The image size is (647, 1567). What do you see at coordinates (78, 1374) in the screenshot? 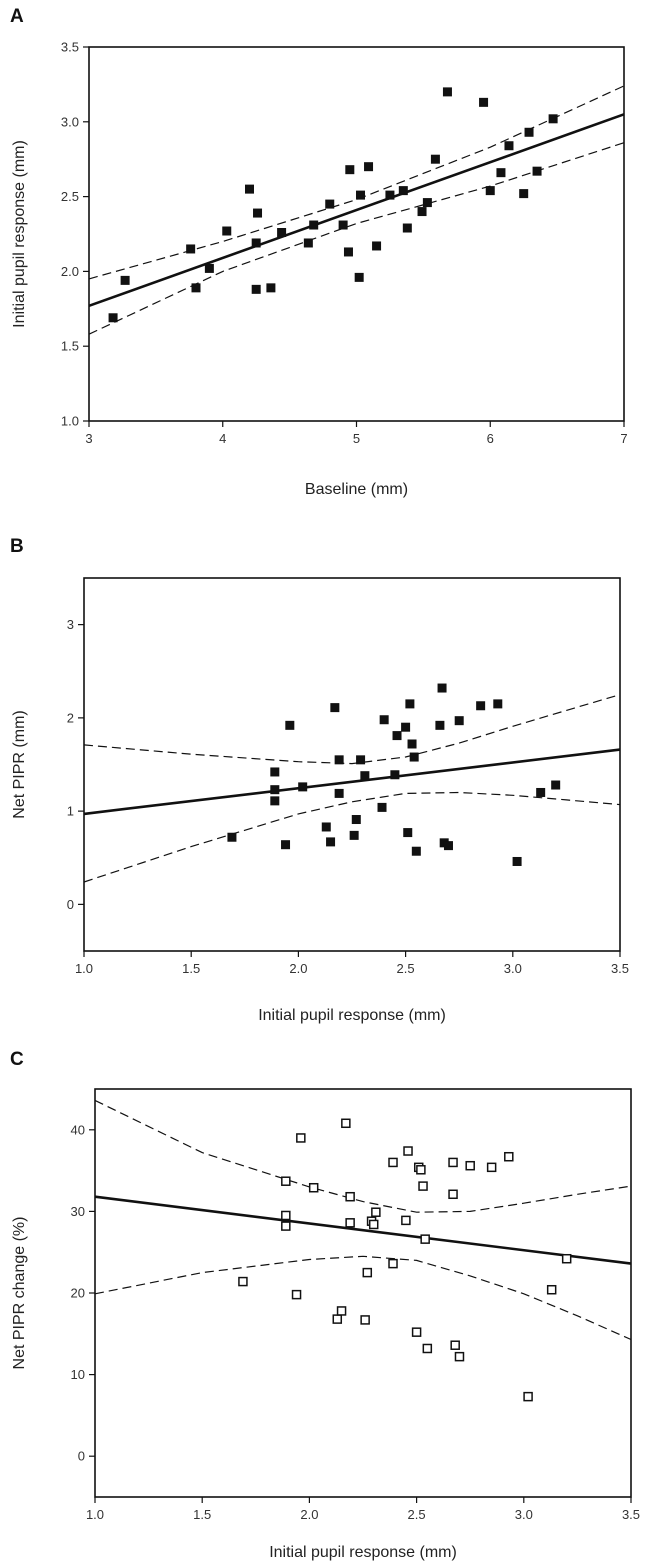
I see `y-tick-label: 10` at bounding box center [78, 1374].